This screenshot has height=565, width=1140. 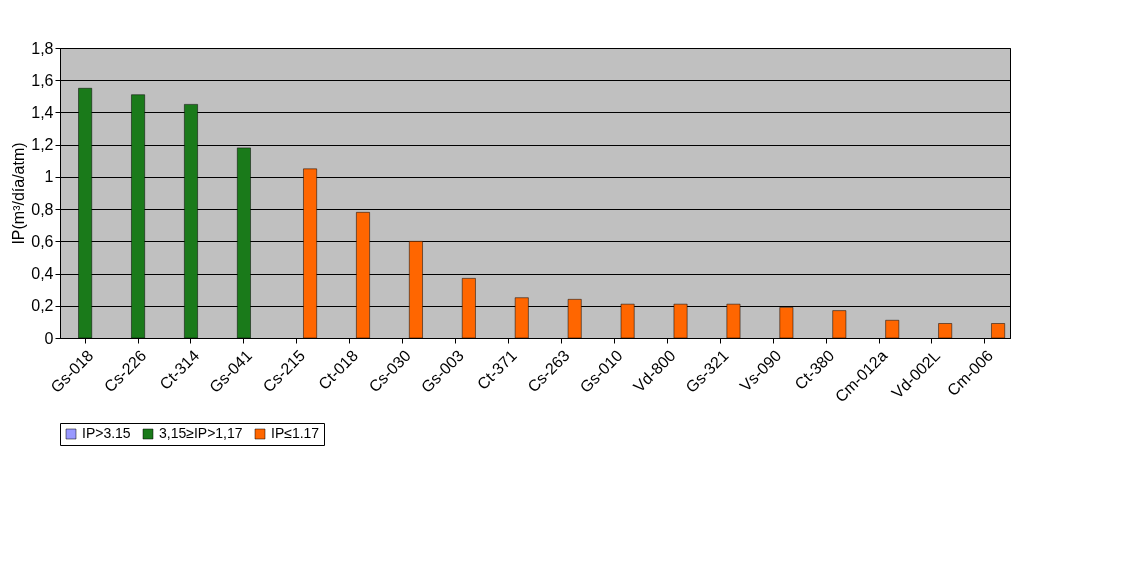 What do you see at coordinates (42, 306) in the screenshot?
I see `y-tick-label: 0,2` at bounding box center [42, 306].